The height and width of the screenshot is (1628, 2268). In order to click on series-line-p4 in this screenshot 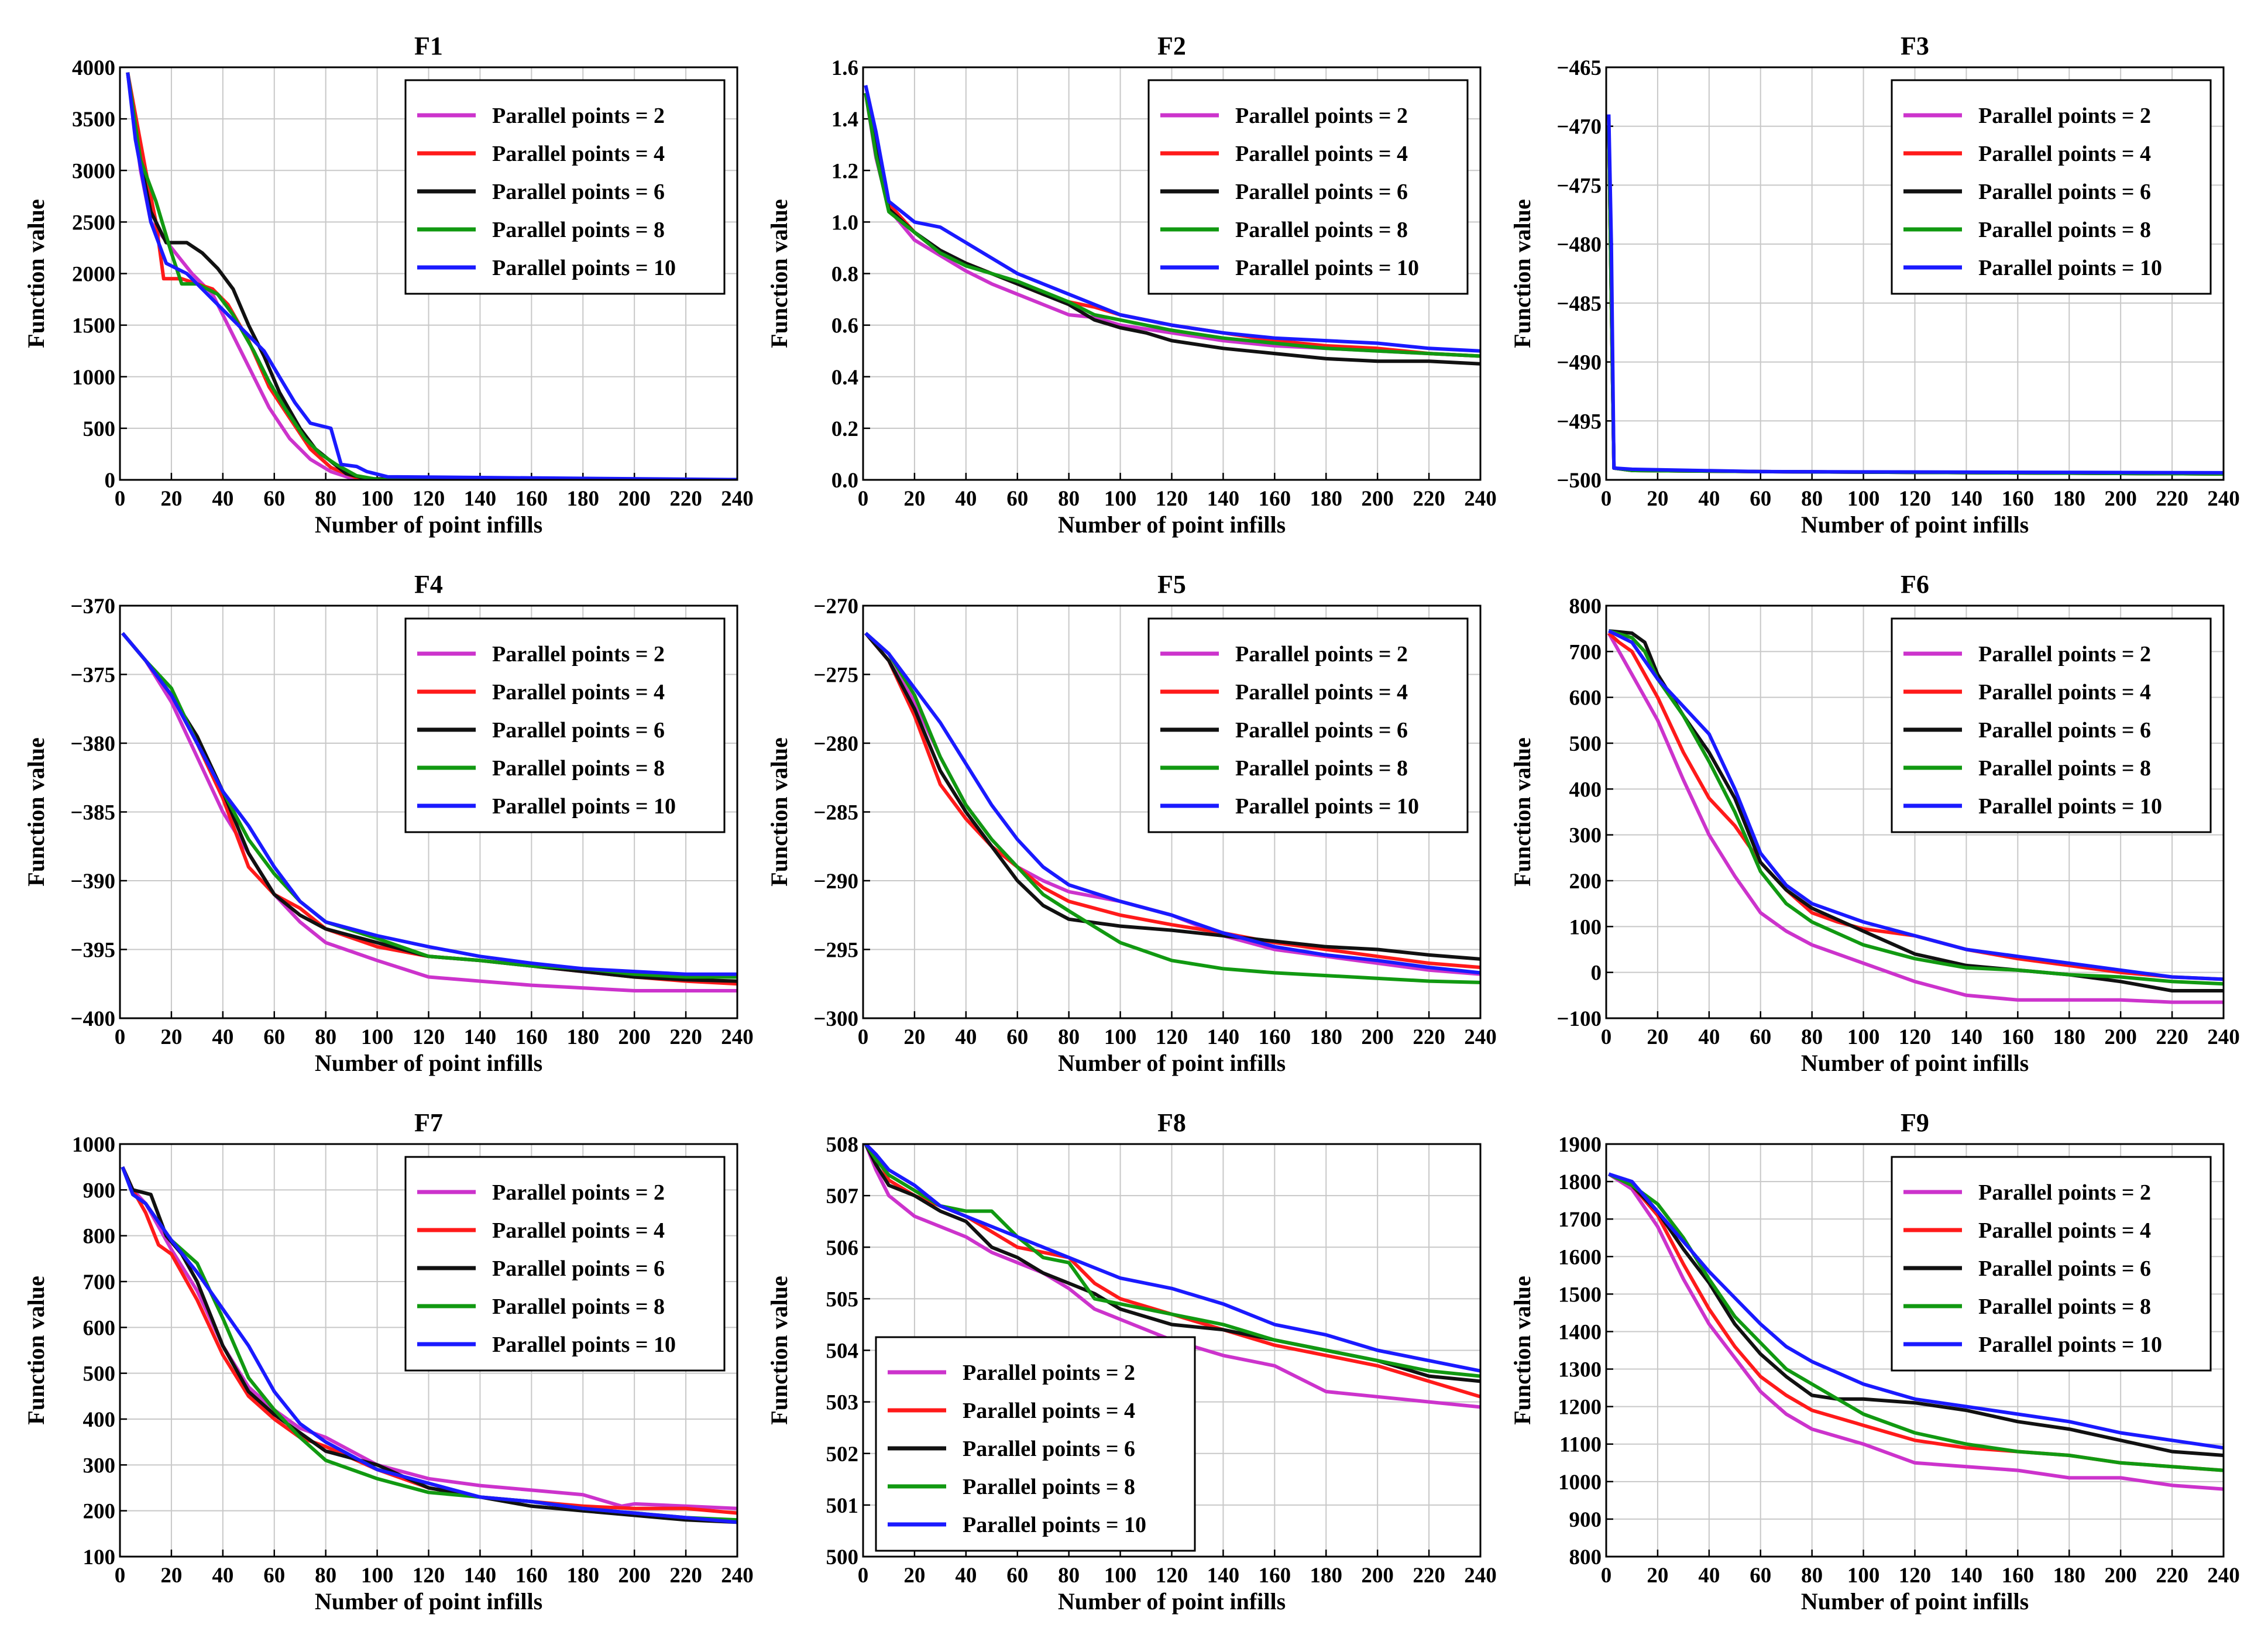, I will do `click(1172, 801)`.